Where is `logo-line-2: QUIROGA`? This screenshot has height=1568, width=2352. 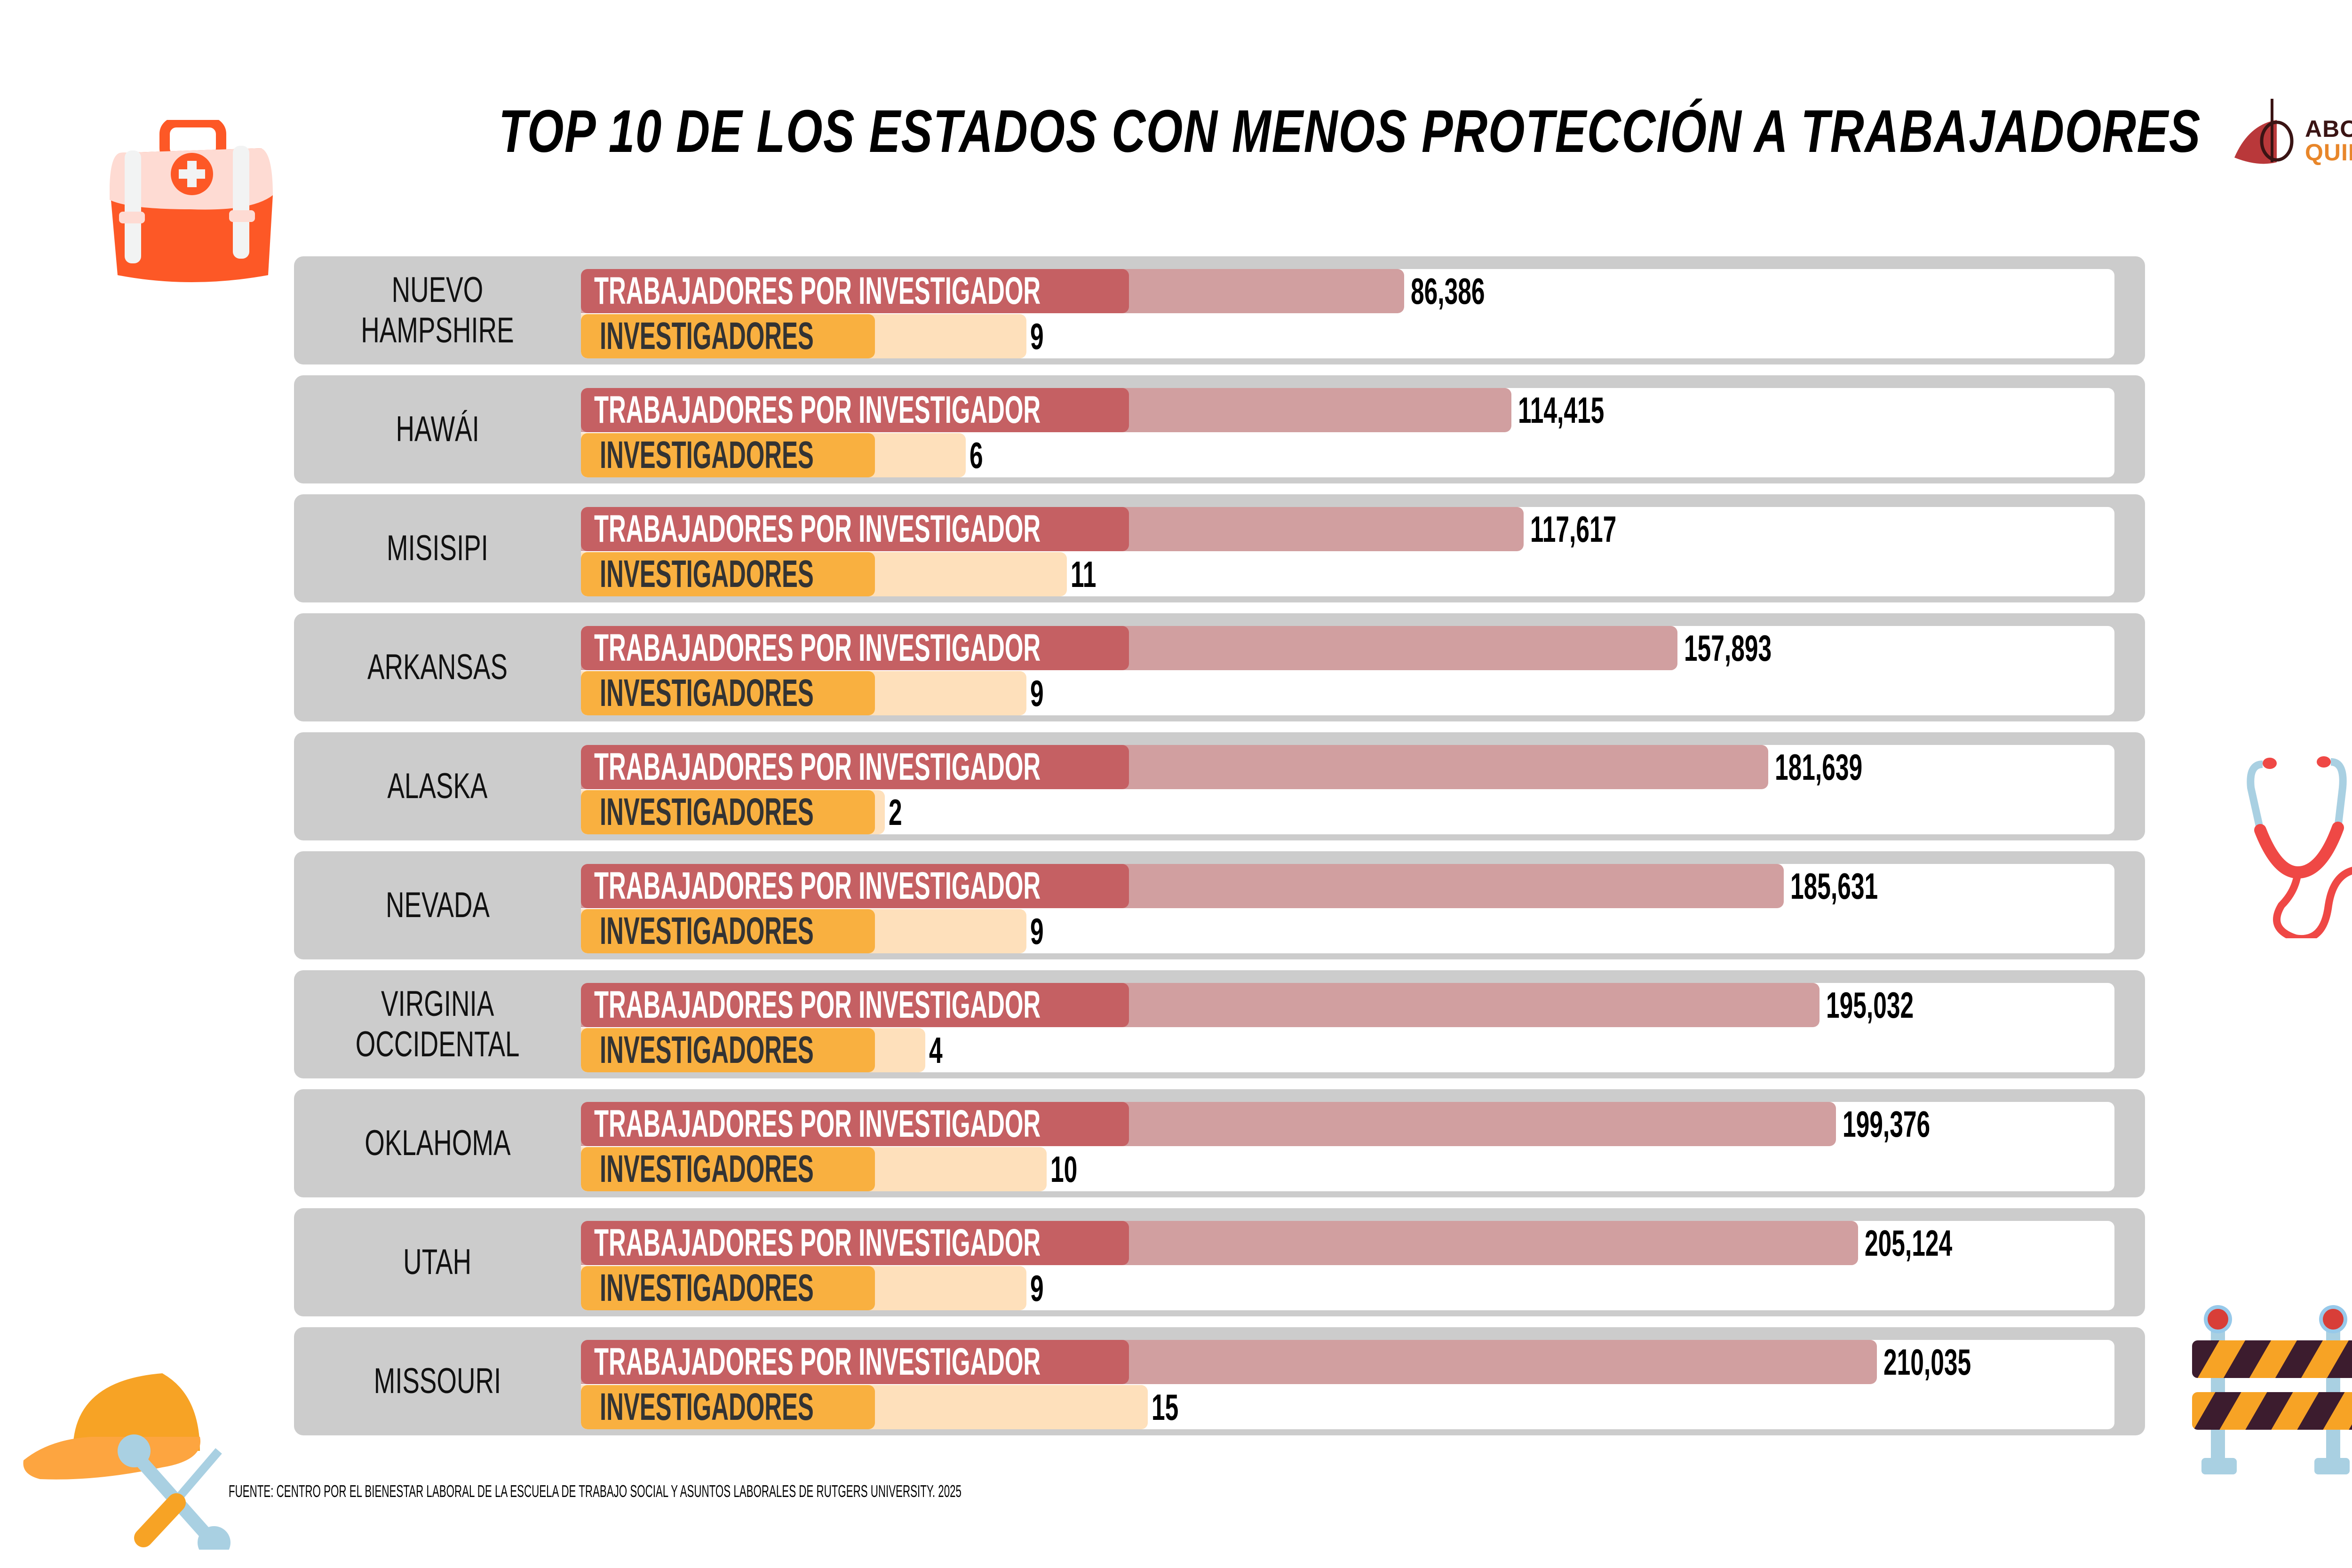
logo-line-2: QUIROGA is located at coordinates (2328, 152).